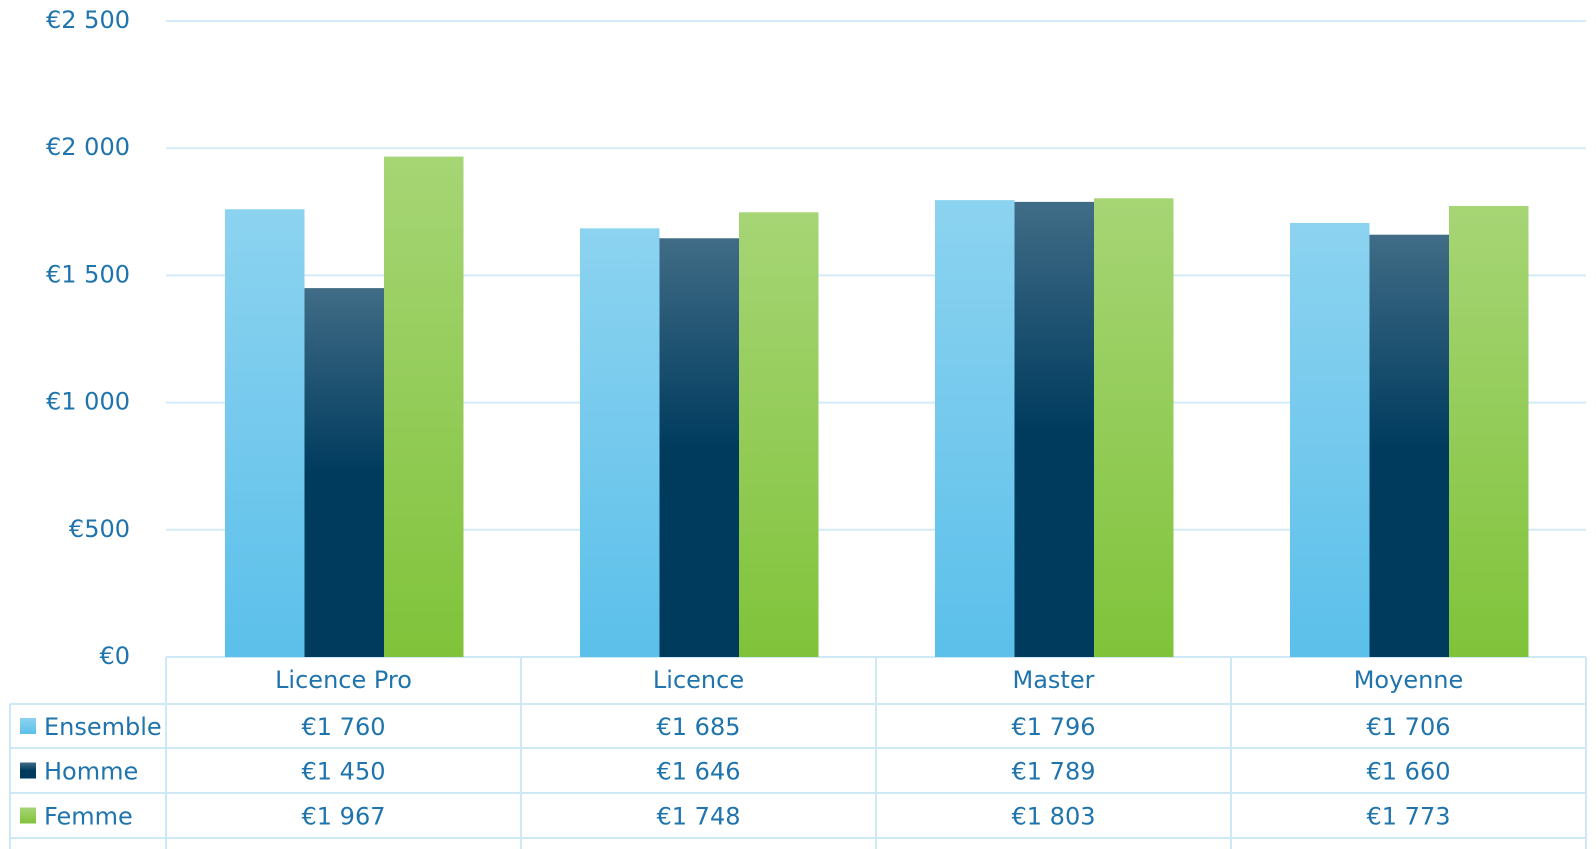 Image resolution: width=1596 pixels, height=849 pixels. I want to click on data-label: €1 803, so click(1054, 817).